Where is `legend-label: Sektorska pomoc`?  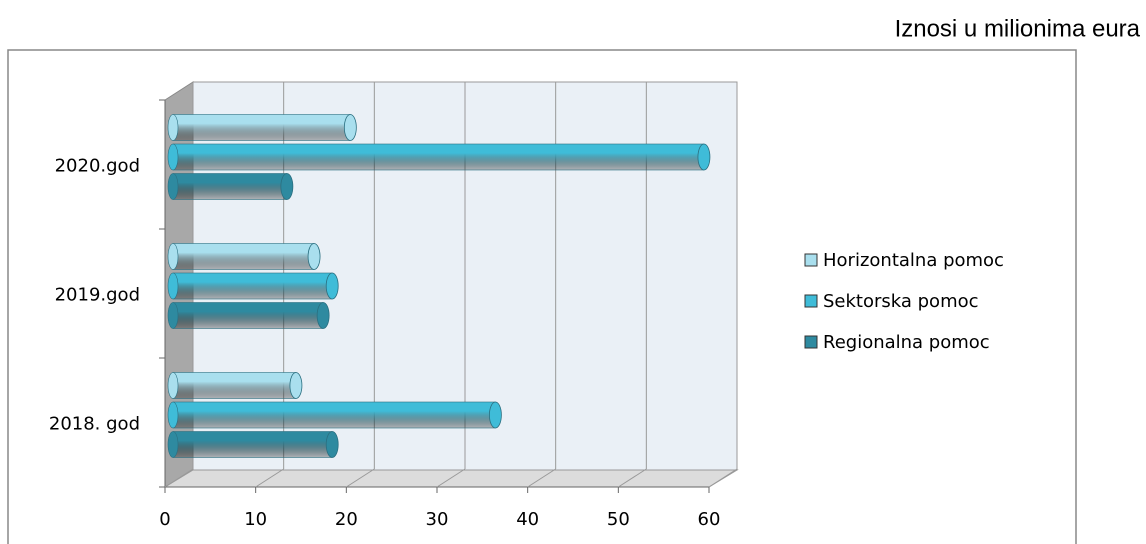 legend-label: Sektorska pomoc is located at coordinates (901, 301).